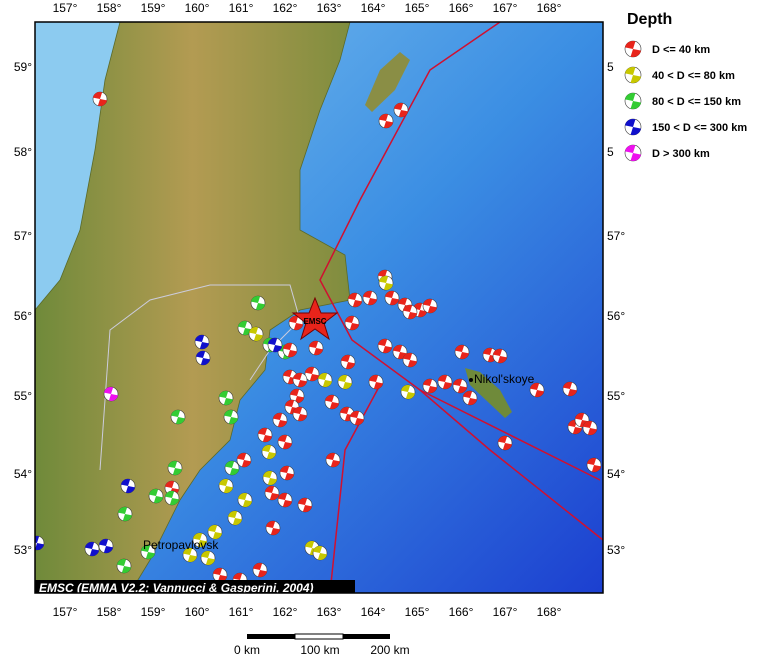  I want to click on latitude-label: 55°, so click(23, 396).